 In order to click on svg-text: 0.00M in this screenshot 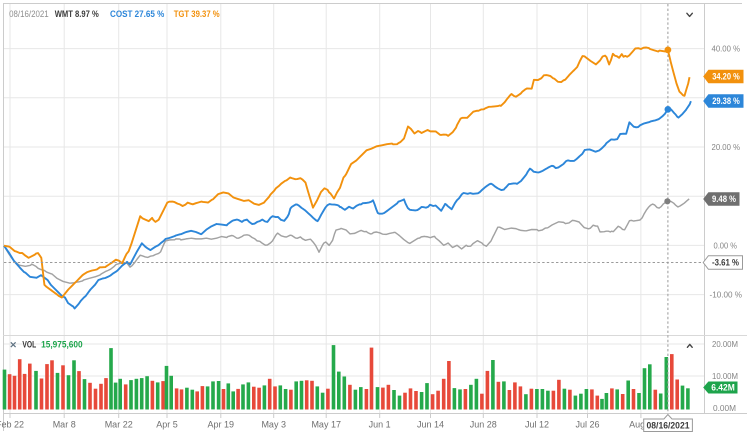, I will do `click(724, 408)`.